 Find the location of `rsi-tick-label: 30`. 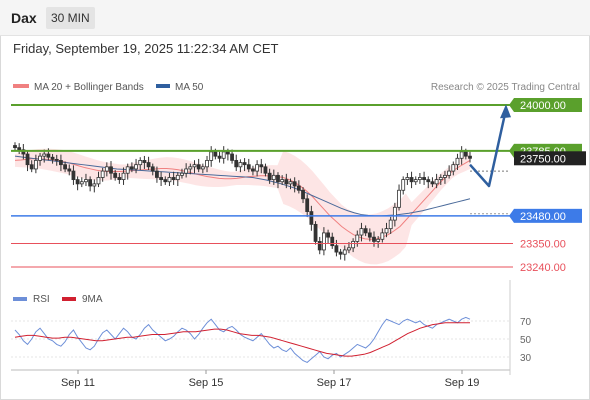

rsi-tick-label: 30 is located at coordinates (526, 358).